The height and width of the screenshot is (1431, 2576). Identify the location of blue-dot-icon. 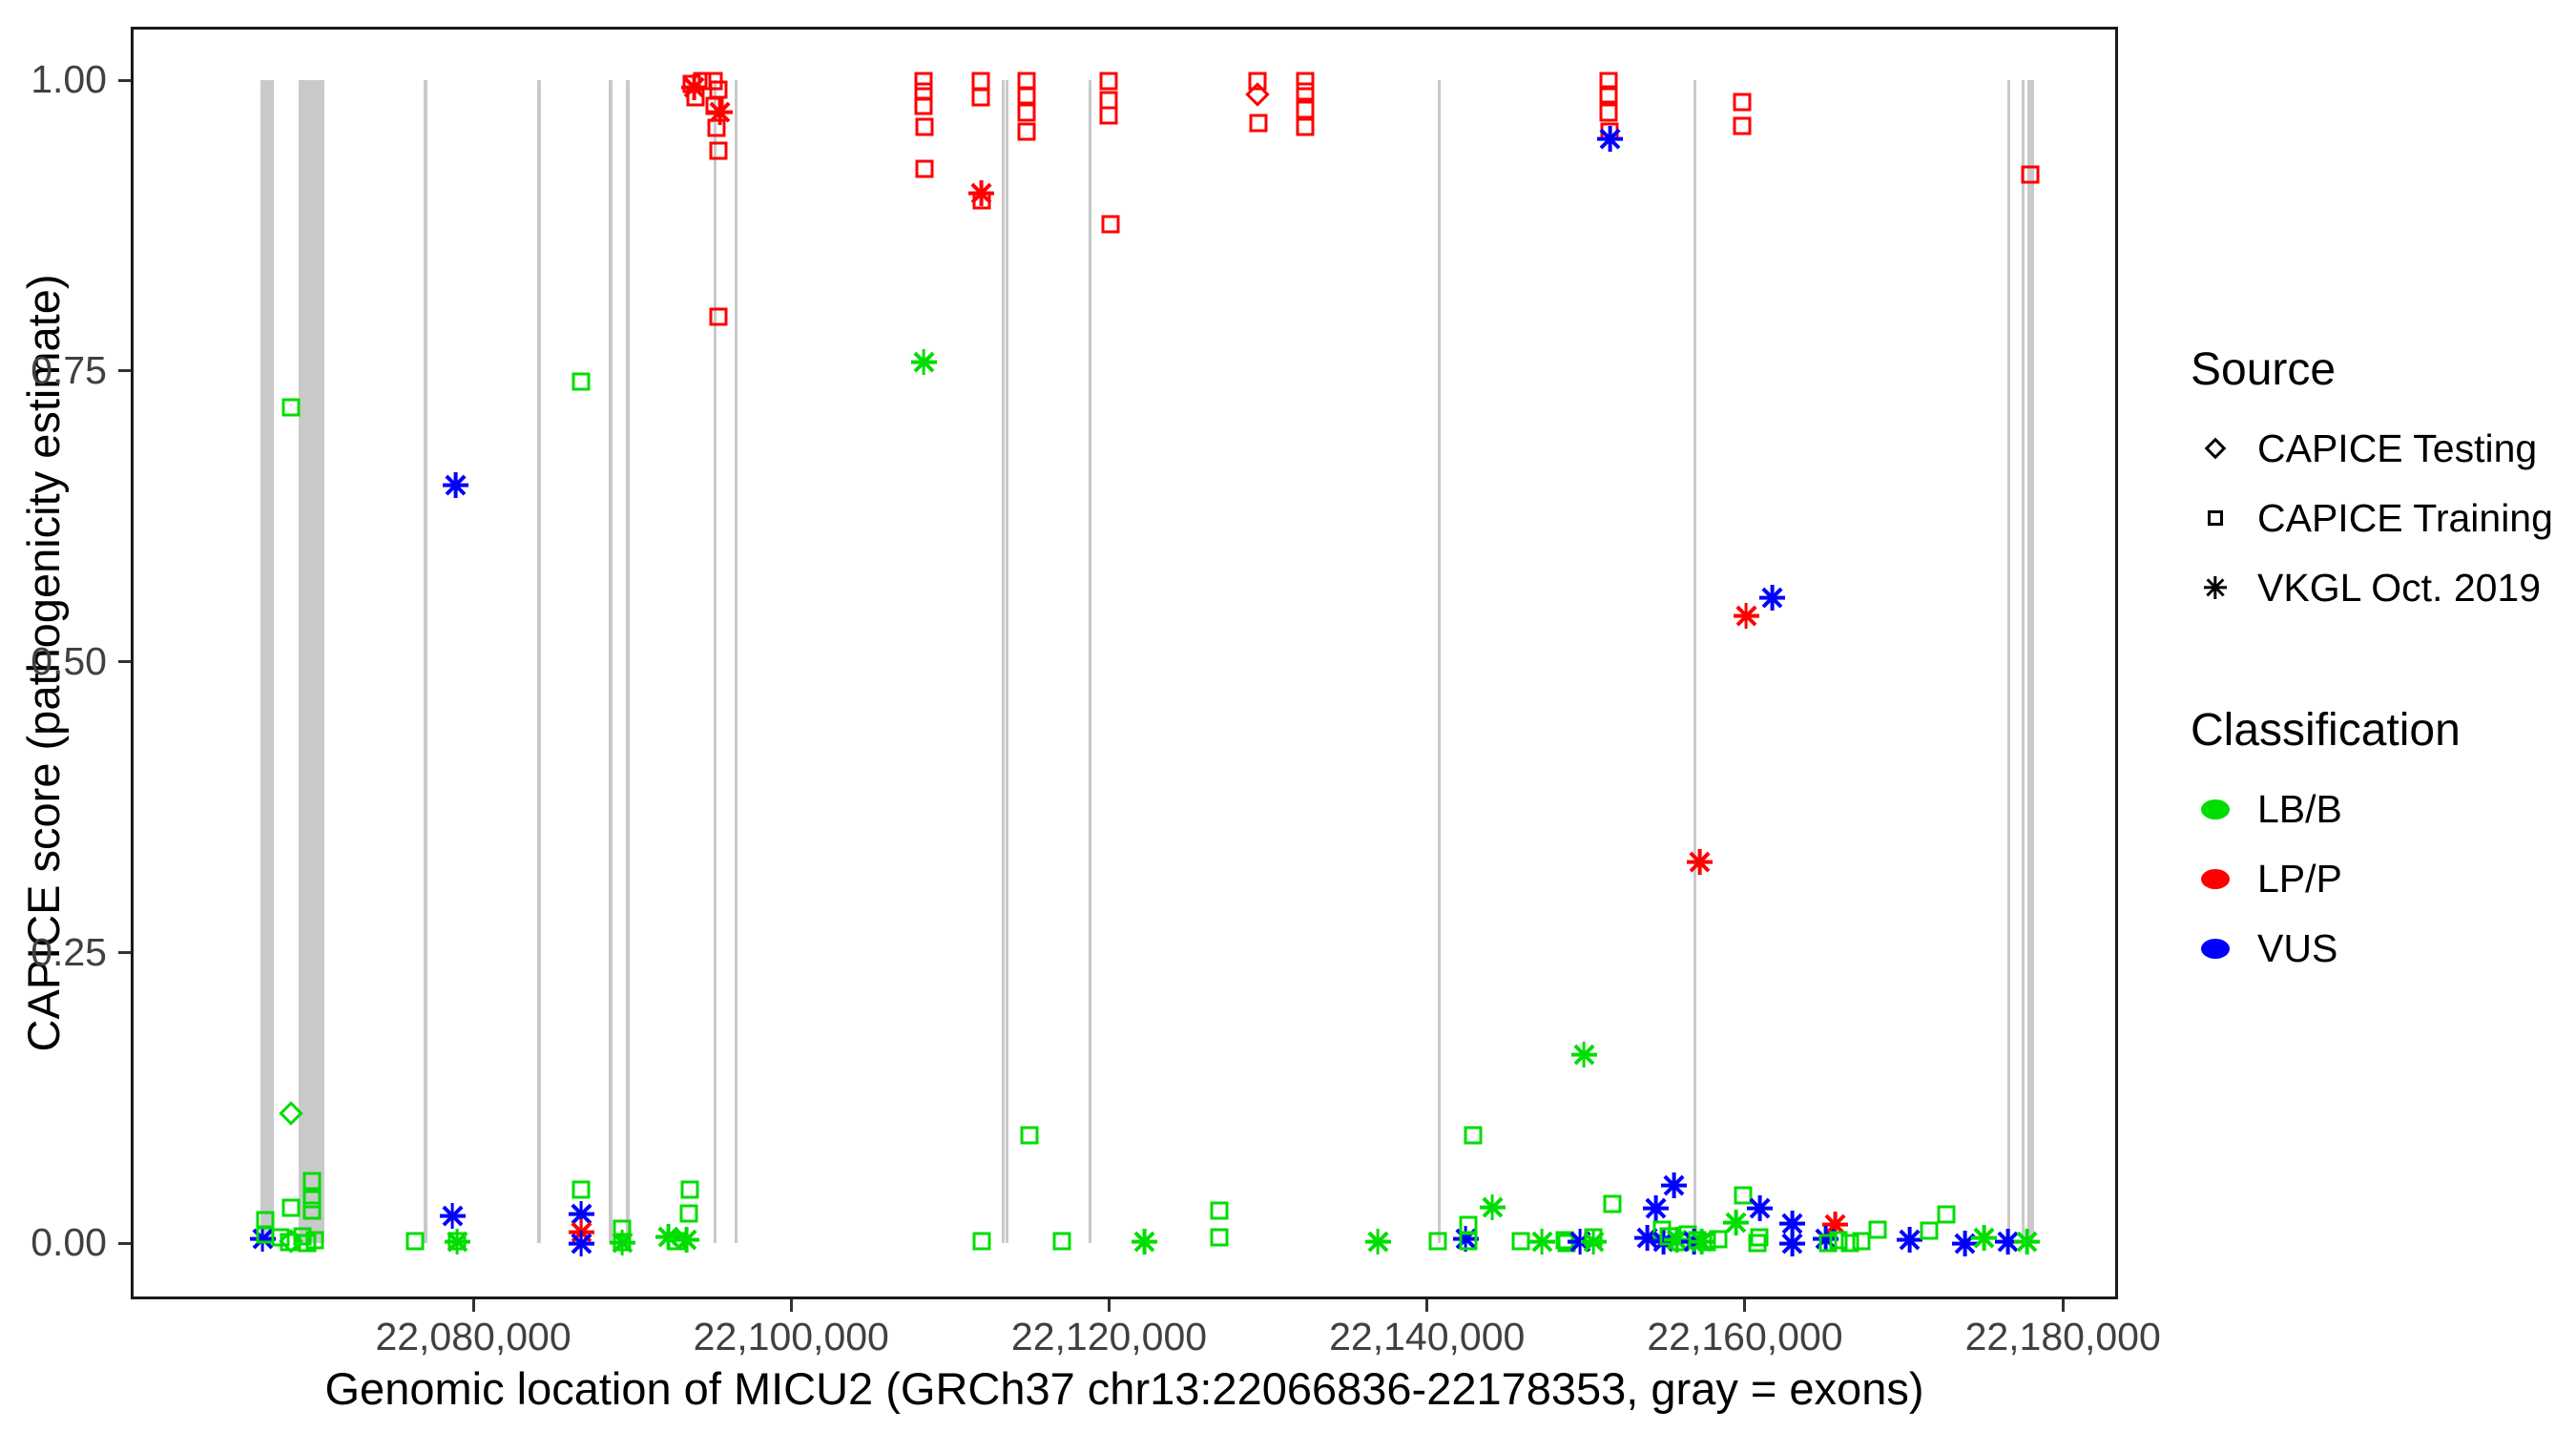
(2215, 948).